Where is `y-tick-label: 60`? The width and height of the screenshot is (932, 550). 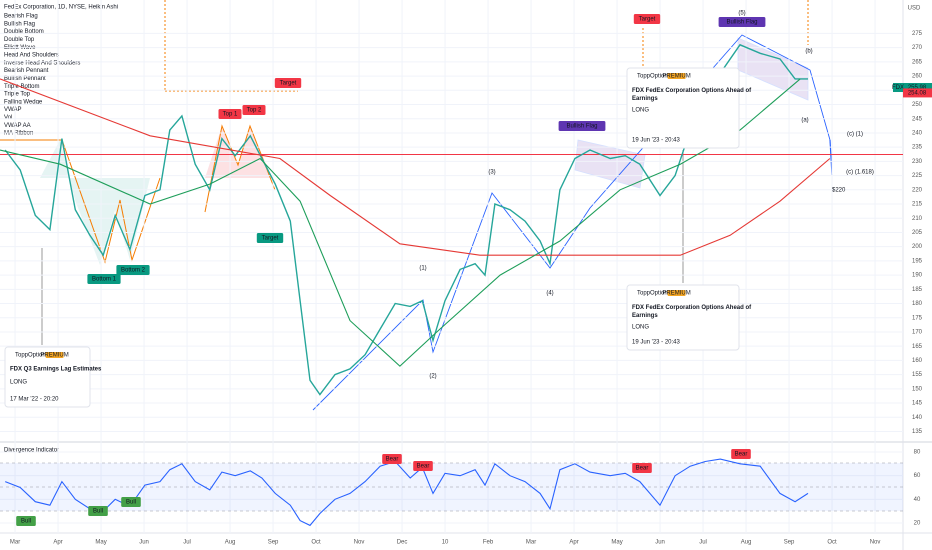 y-tick-label: 60 is located at coordinates (917, 476).